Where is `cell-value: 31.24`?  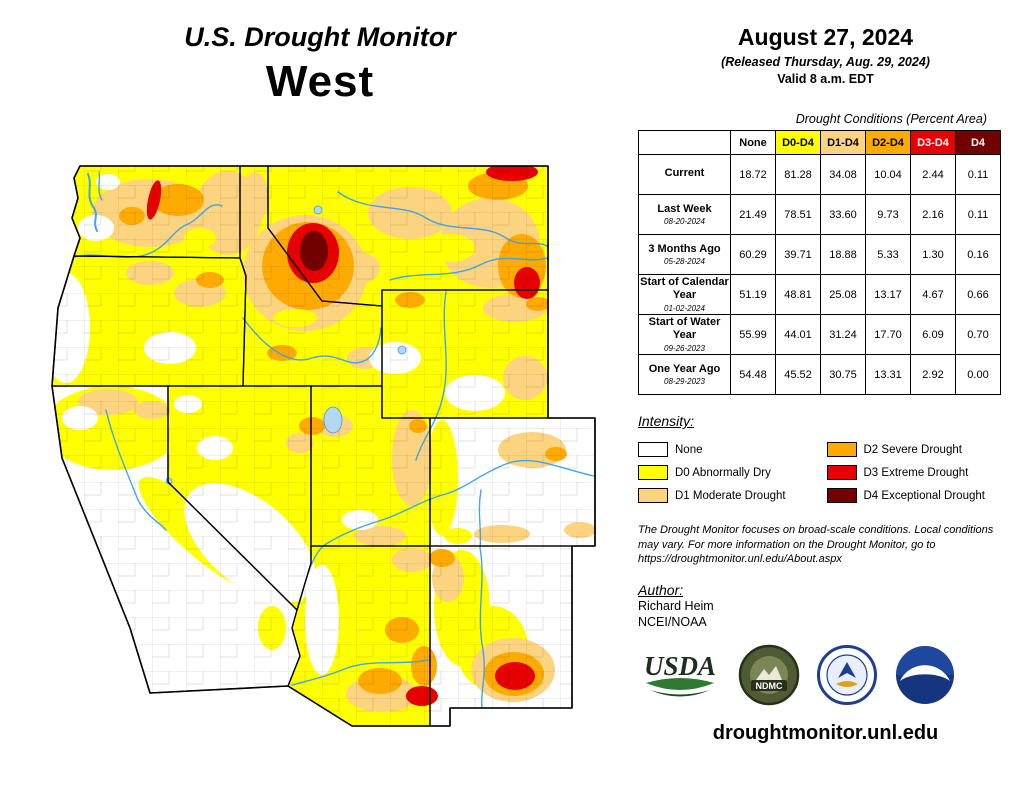 cell-value: 31.24 is located at coordinates (843, 334).